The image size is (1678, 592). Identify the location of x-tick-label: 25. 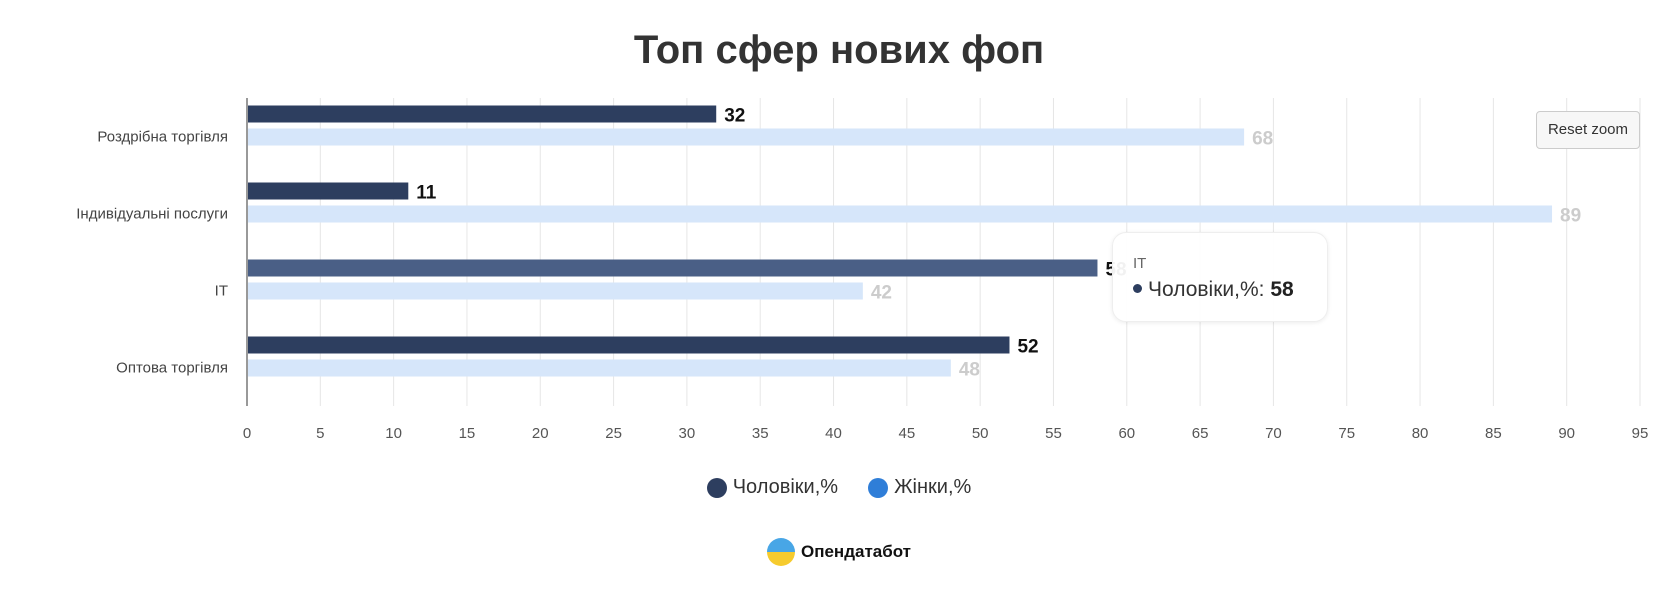
(613, 433).